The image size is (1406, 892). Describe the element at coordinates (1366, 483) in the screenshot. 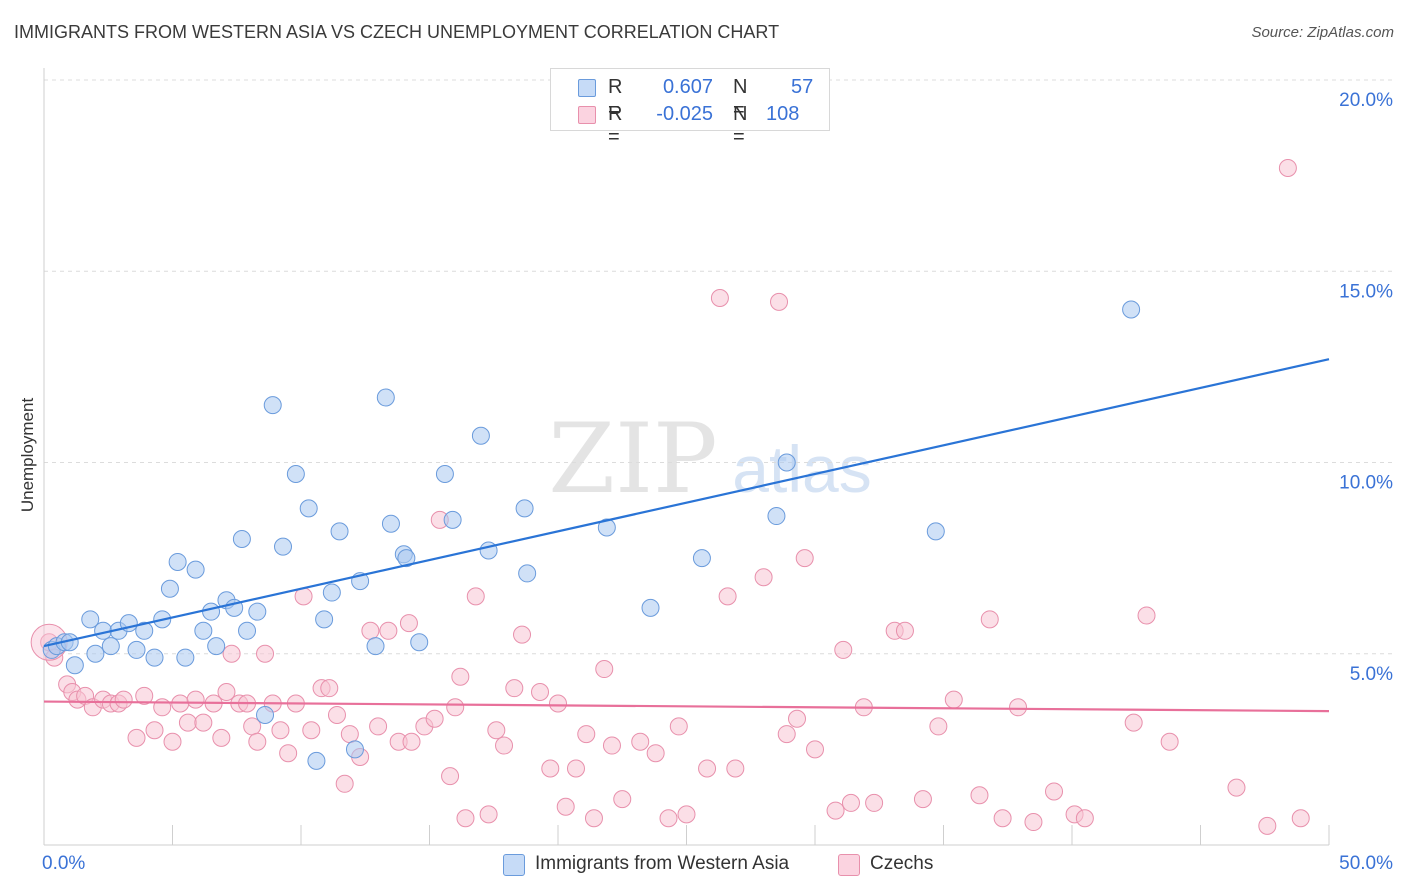

I see `y-tick-label: 10.0%` at that location.